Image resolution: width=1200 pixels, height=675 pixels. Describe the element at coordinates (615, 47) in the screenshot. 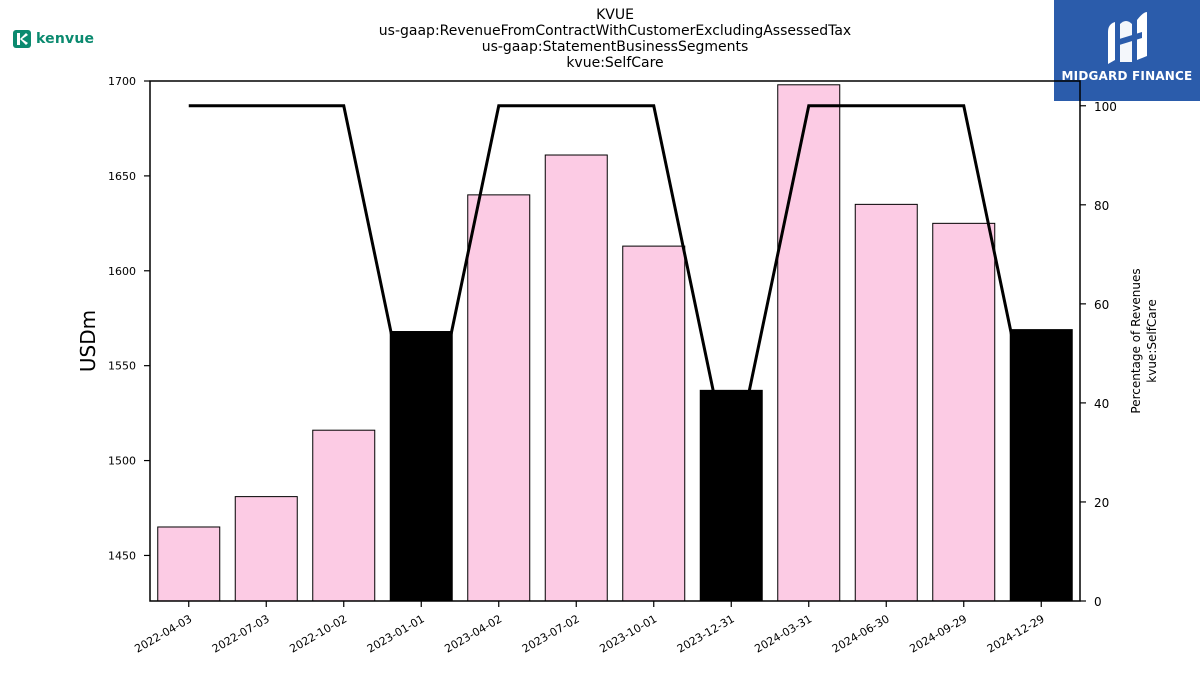

I see `chart-title-line-3: us-gaap:StatementBusinessSegments` at that location.